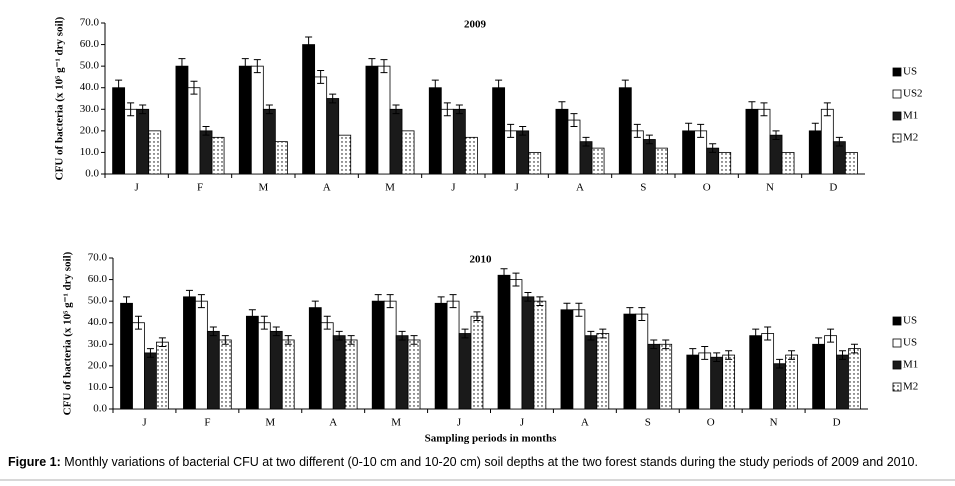 This screenshot has width=955, height=486. Describe the element at coordinates (263, 188) in the screenshot. I see `x-tick-label: M` at that location.